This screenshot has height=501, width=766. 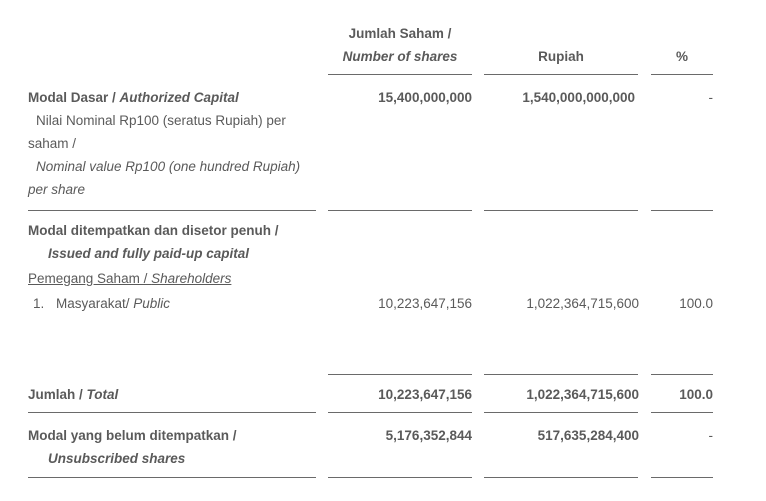 I want to click on issued-label-en: Issued and fully paid-up capital, so click(x=149, y=253).